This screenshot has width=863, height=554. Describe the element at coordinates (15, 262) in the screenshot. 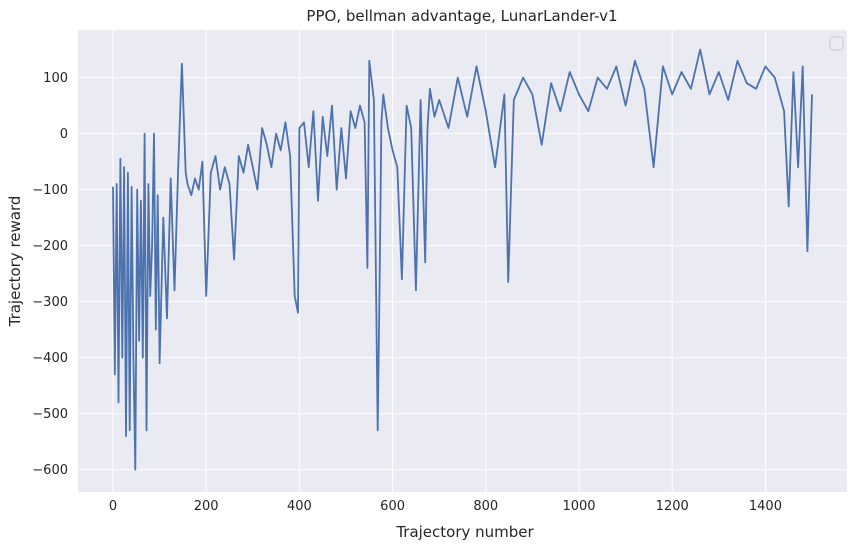

I see `y-axis-label: Trajectory reward` at that location.